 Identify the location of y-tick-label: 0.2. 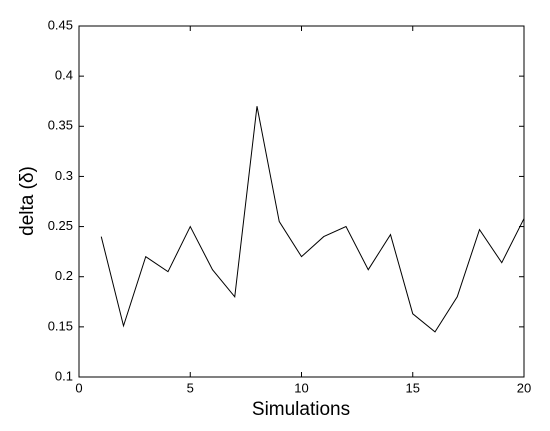
(64, 275).